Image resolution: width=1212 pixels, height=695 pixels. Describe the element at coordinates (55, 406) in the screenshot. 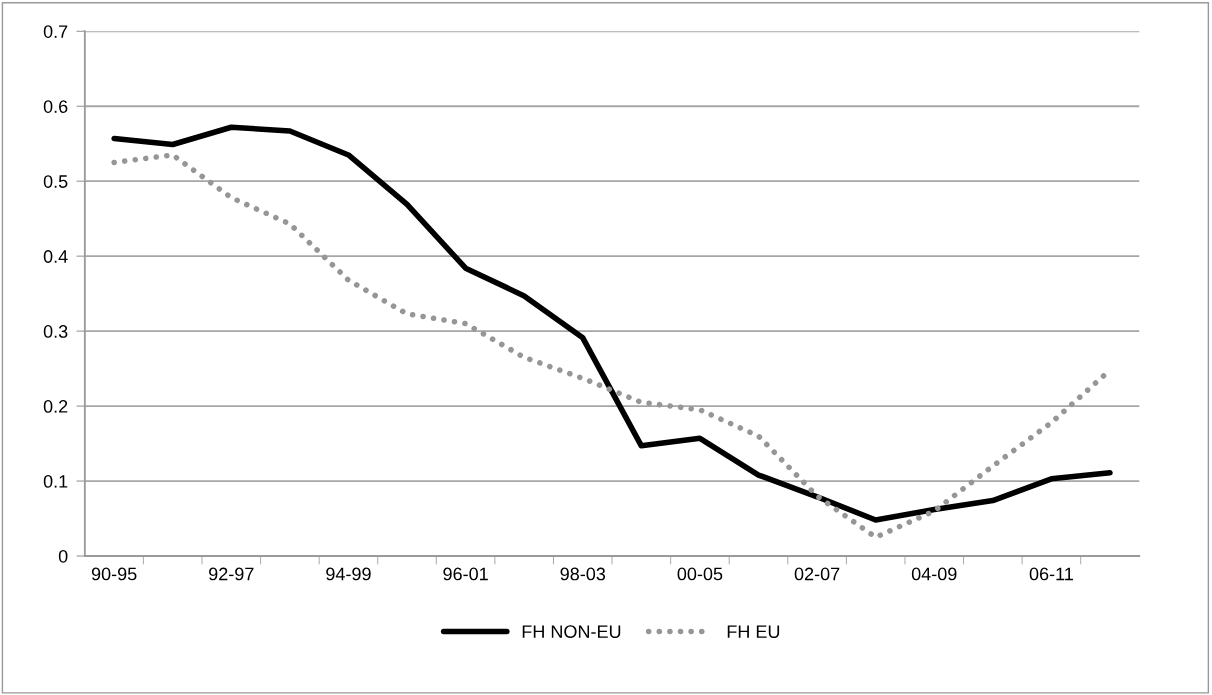

I see `y-tick-label: 0.2` at that location.